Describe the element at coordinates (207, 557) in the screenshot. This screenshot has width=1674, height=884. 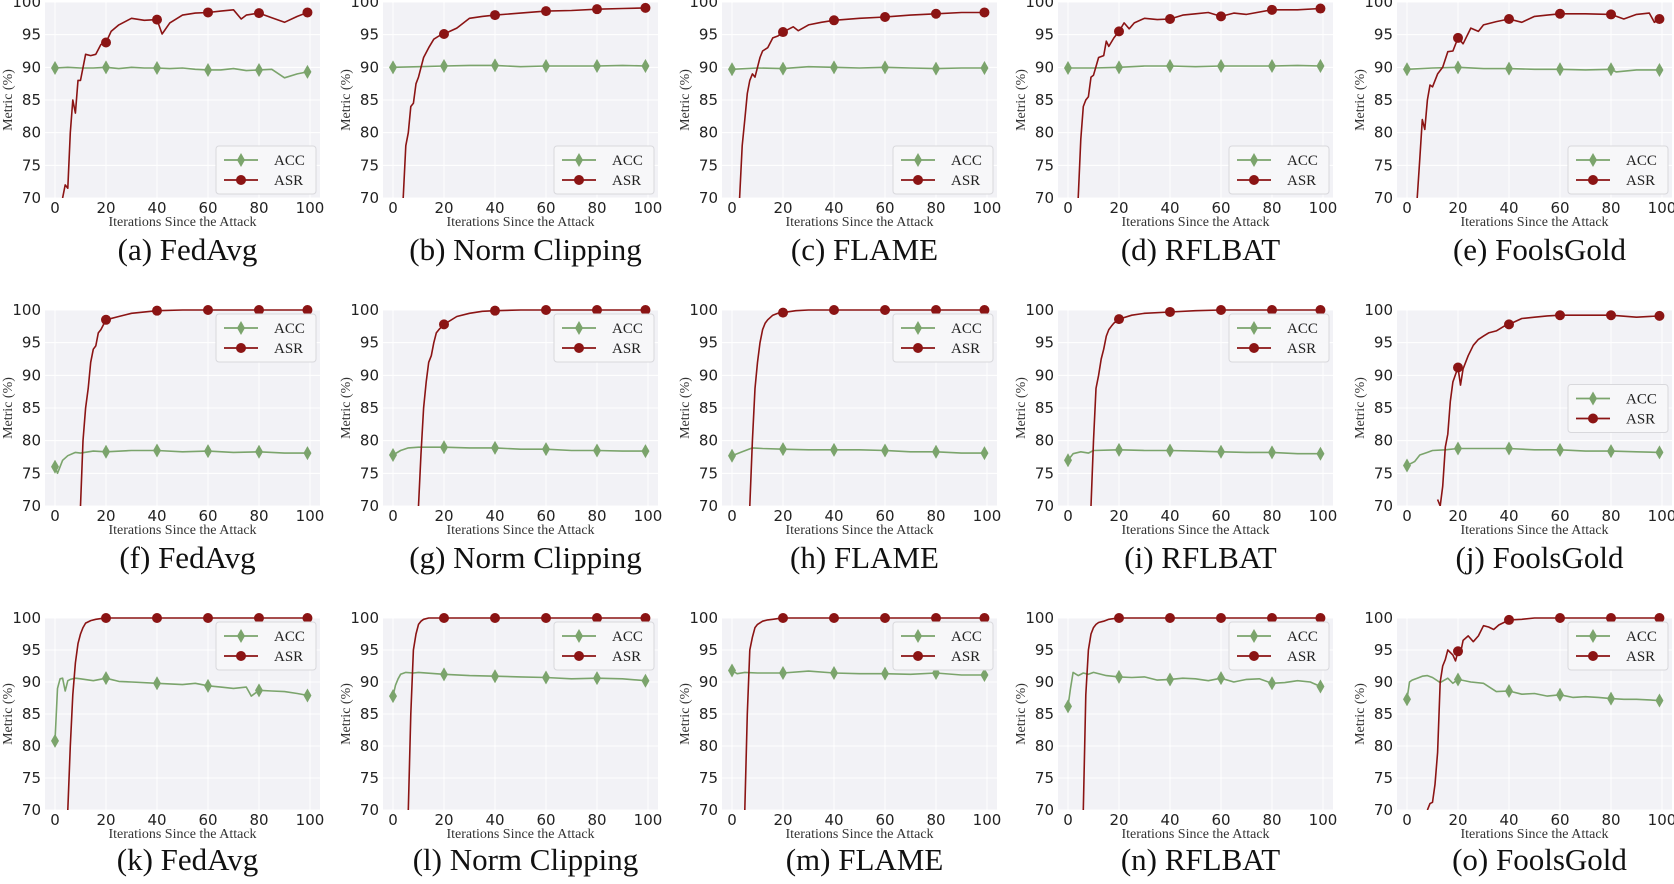
I see `caption-name: FedAvg` at that location.